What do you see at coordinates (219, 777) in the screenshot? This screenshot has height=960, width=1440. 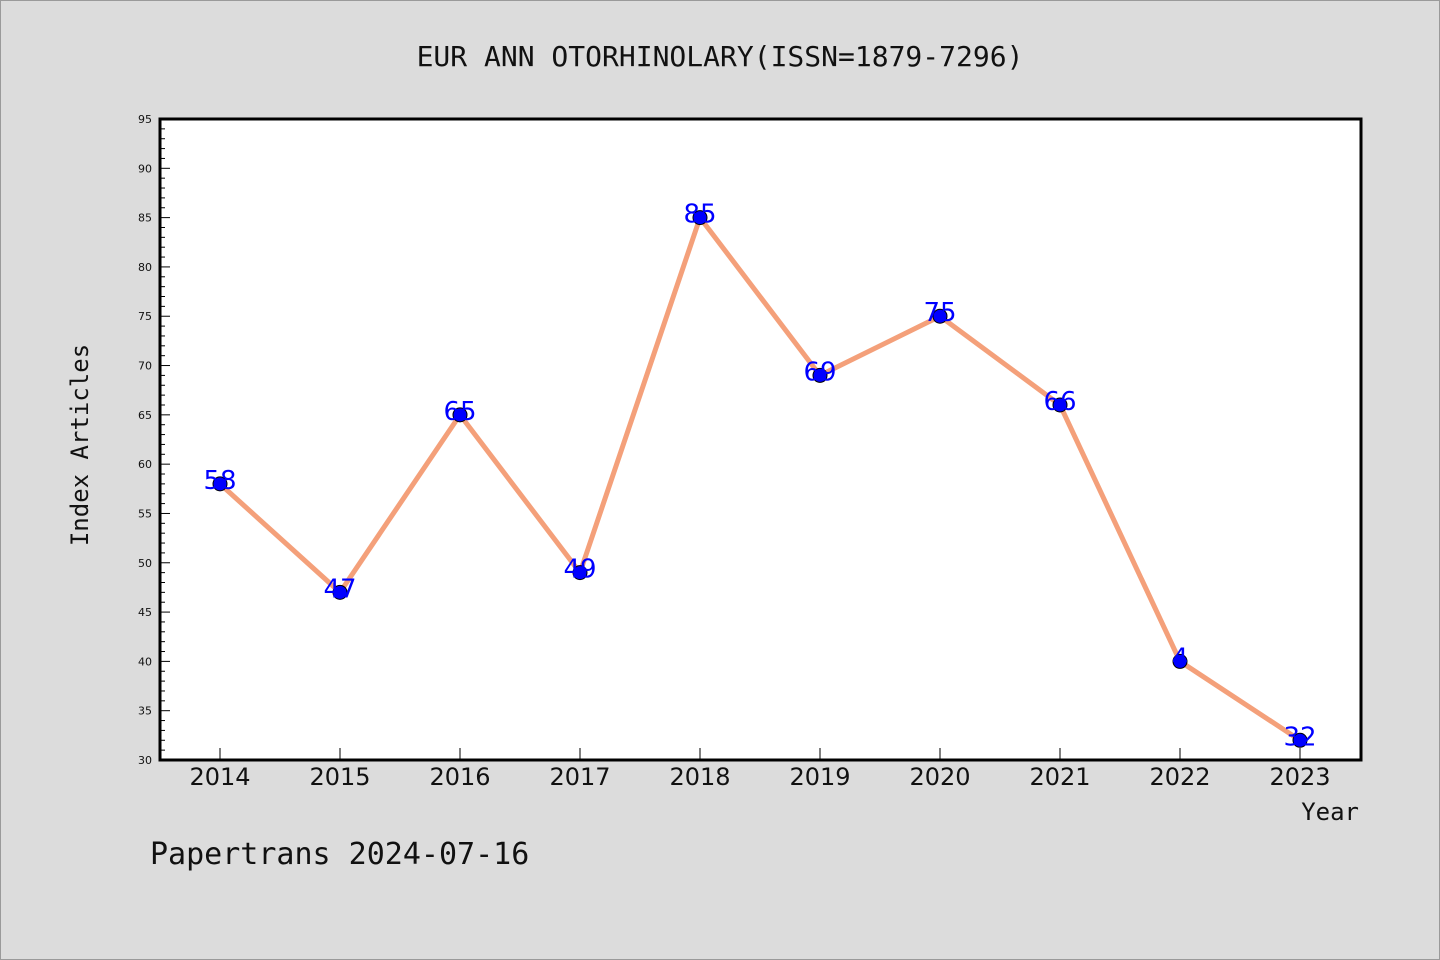 I see `x-tick-label: 2014` at bounding box center [219, 777].